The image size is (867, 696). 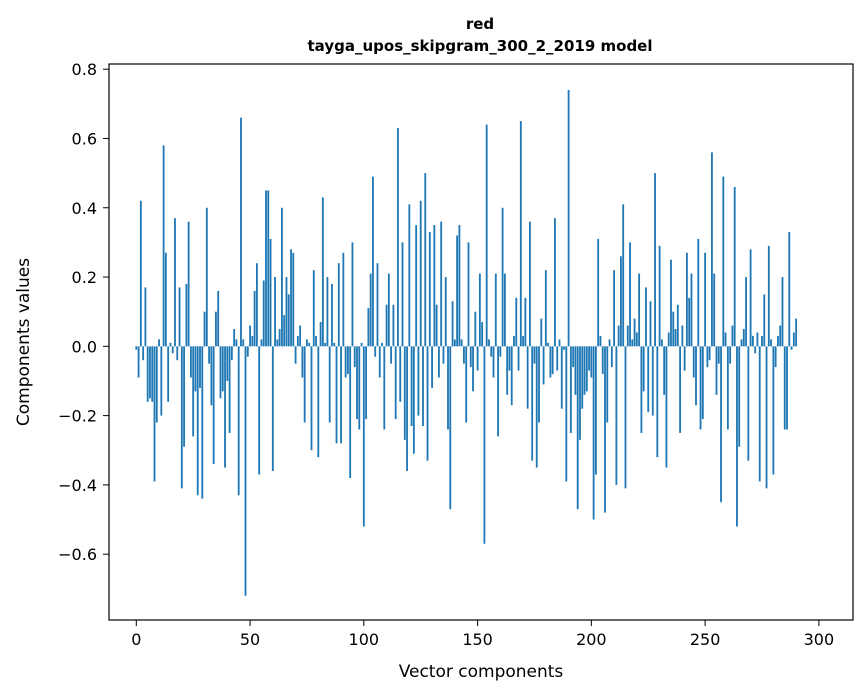 I want to click on y-tick-label: 0.4, so click(x=84, y=208).